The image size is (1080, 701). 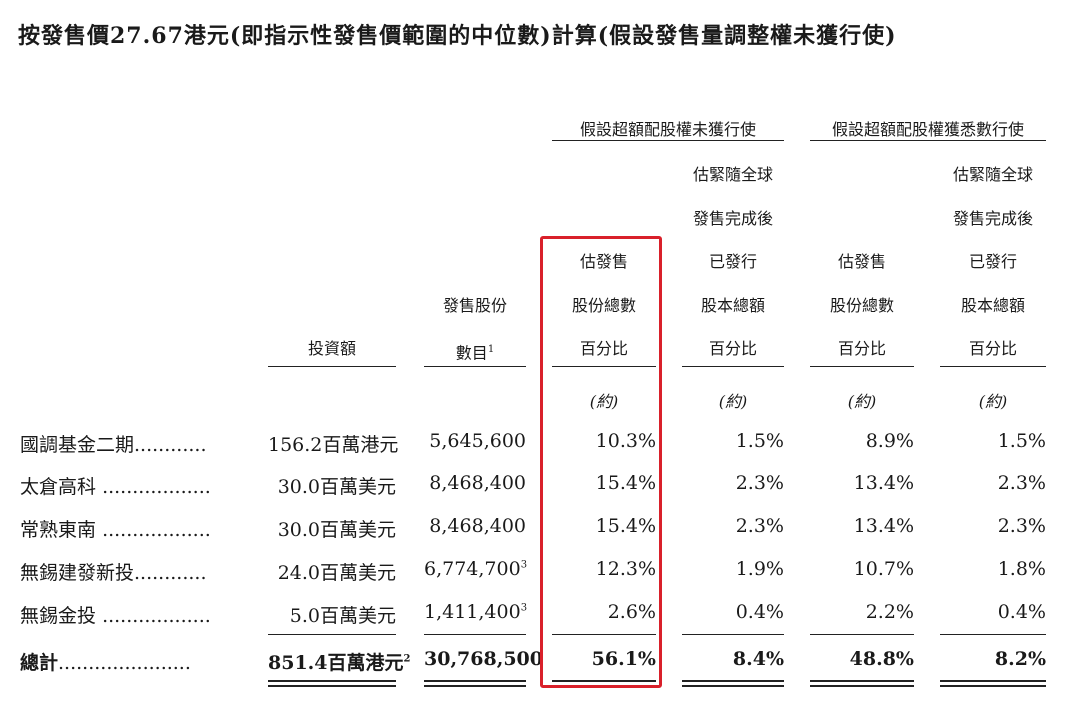 I want to click on col-header-shares-line: 發售股份, so click(x=474, y=305).